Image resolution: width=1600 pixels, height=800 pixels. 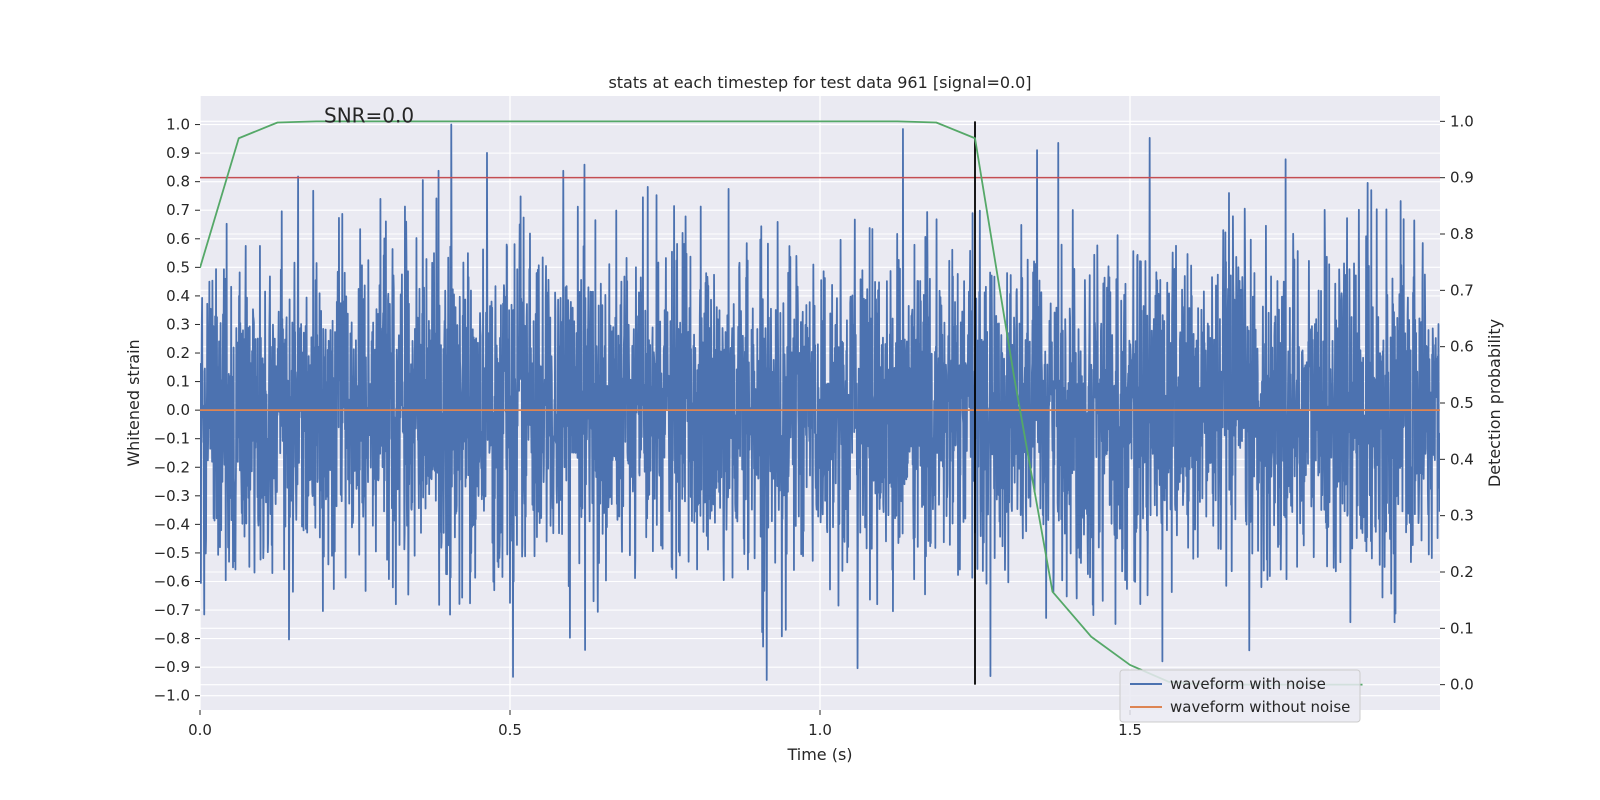 I want to click on x-tick-label-2: 1.0, so click(x=820, y=730).